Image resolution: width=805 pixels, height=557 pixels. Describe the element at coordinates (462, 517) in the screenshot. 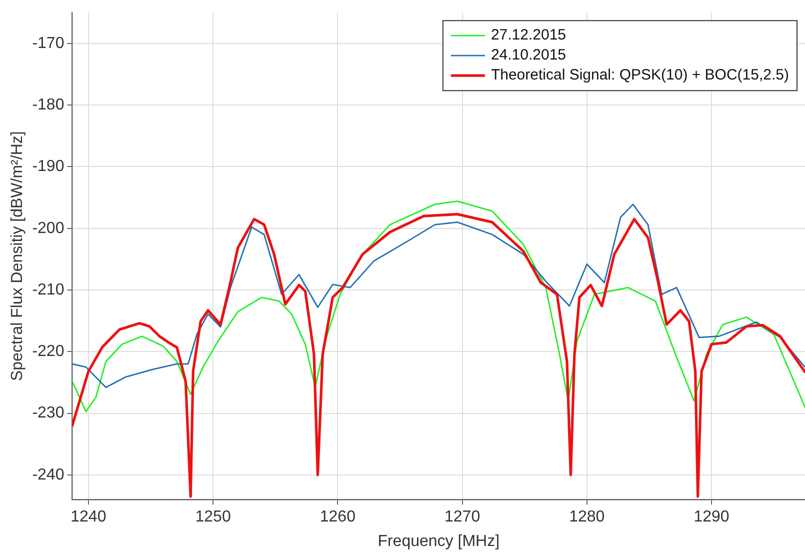

I see `x-tick-label: 1270` at that location.